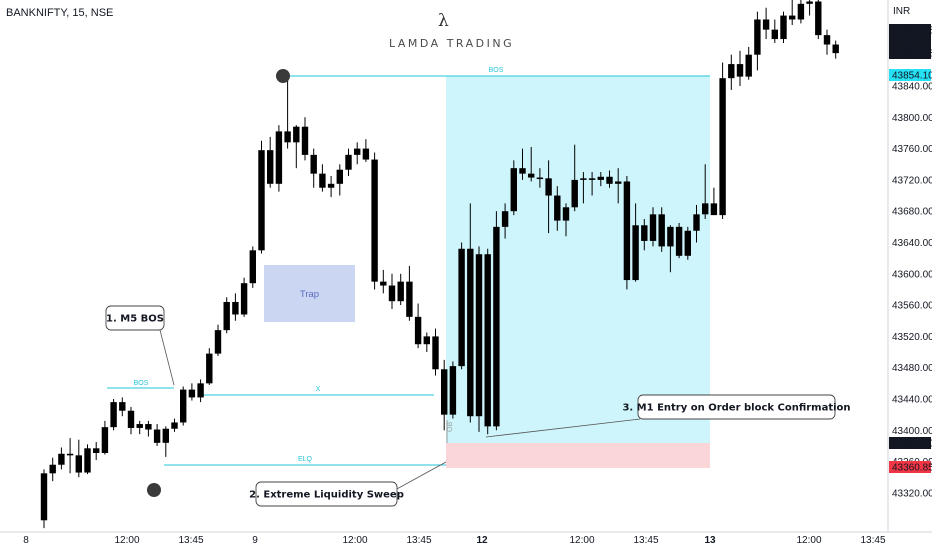 Image resolution: width=932 pixels, height=550 pixels. What do you see at coordinates (59, 13) in the screenshot?
I see `symbol-title: BANKNIFTY, 15, NSE` at bounding box center [59, 13].